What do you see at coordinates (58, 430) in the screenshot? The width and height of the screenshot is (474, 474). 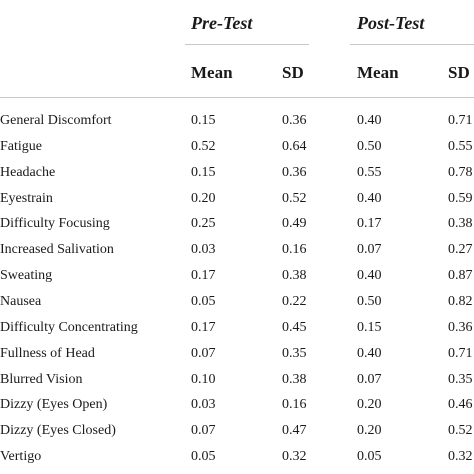 I see `symptom-label: Dizzy (Eyes Closed)` at bounding box center [58, 430].